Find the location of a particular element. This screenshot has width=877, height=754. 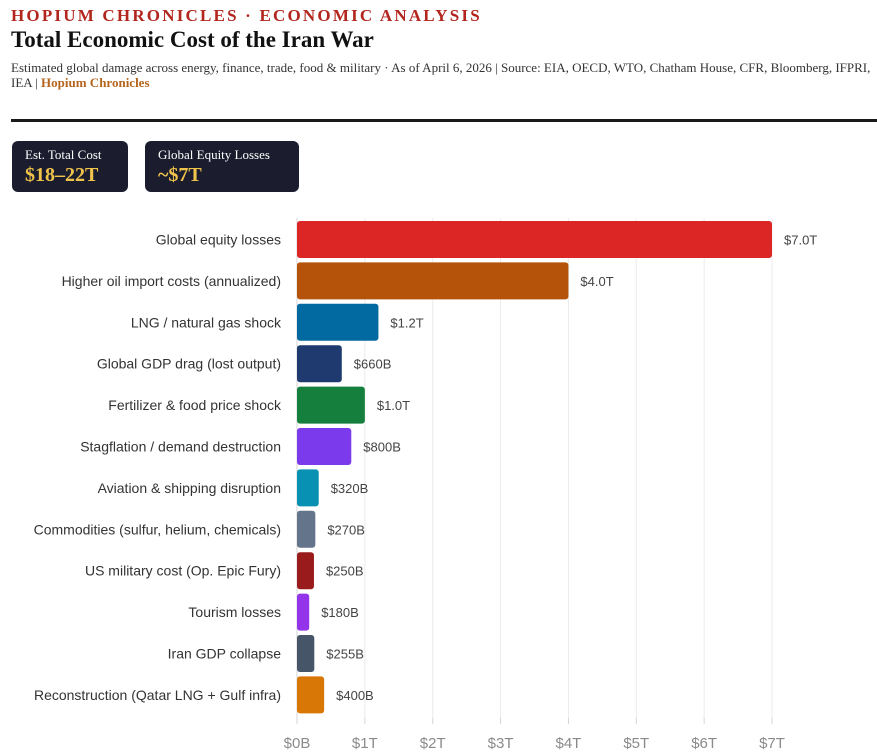

total-cost-card: Est. Total Cost $18–22T is located at coordinates (70, 166).